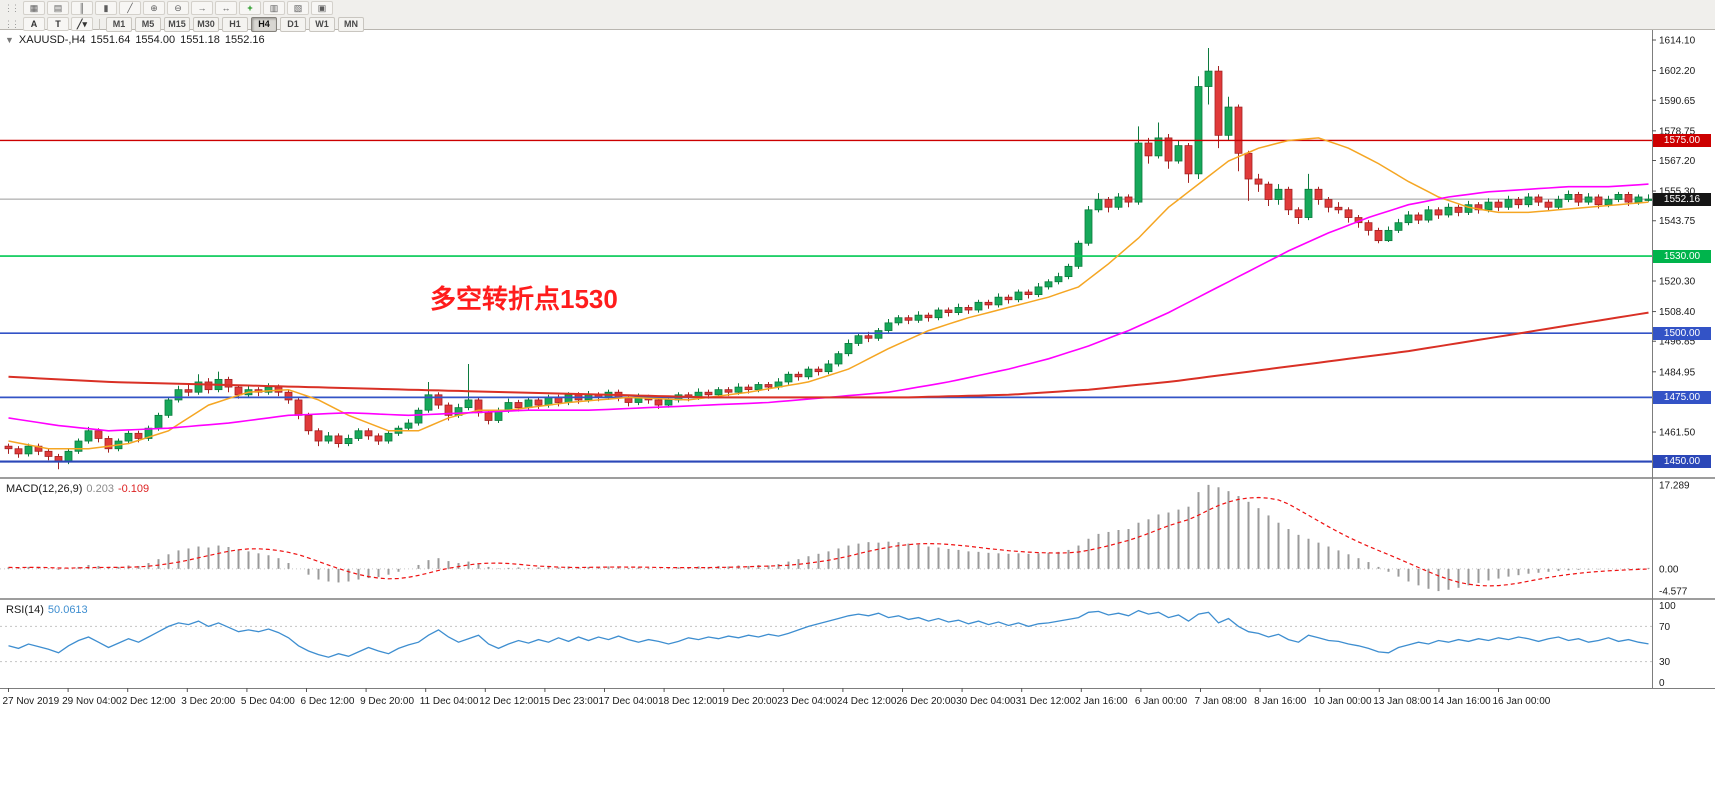 This screenshot has width=1715, height=786. Describe the element at coordinates (79, 489) in the screenshot. I see `macd-indicator-label: MACD(12,26,9) 0.203 -0.109` at that location.